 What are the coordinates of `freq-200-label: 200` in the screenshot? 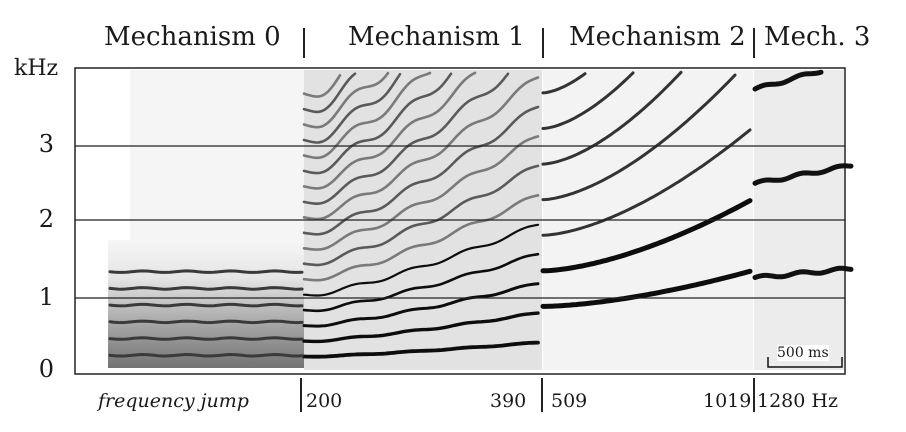 It's located at (324, 401).